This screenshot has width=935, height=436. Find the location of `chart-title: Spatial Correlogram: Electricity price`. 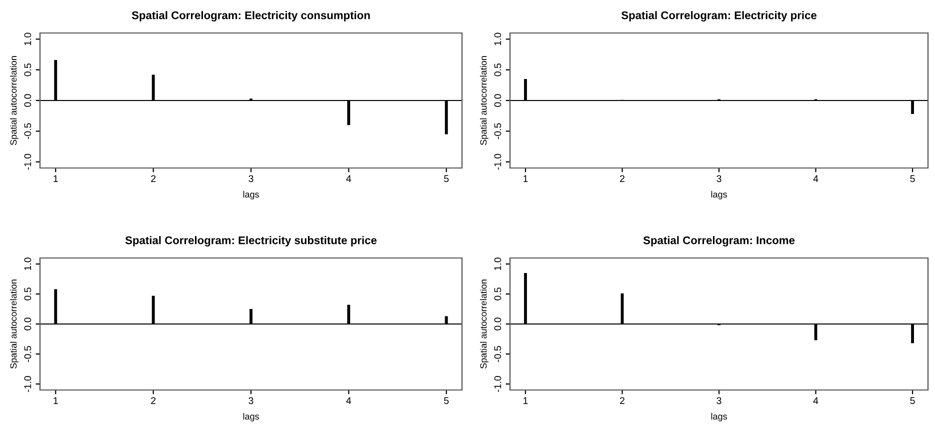

chart-title: Spatial Correlogram: Electricity price is located at coordinates (718, 16).